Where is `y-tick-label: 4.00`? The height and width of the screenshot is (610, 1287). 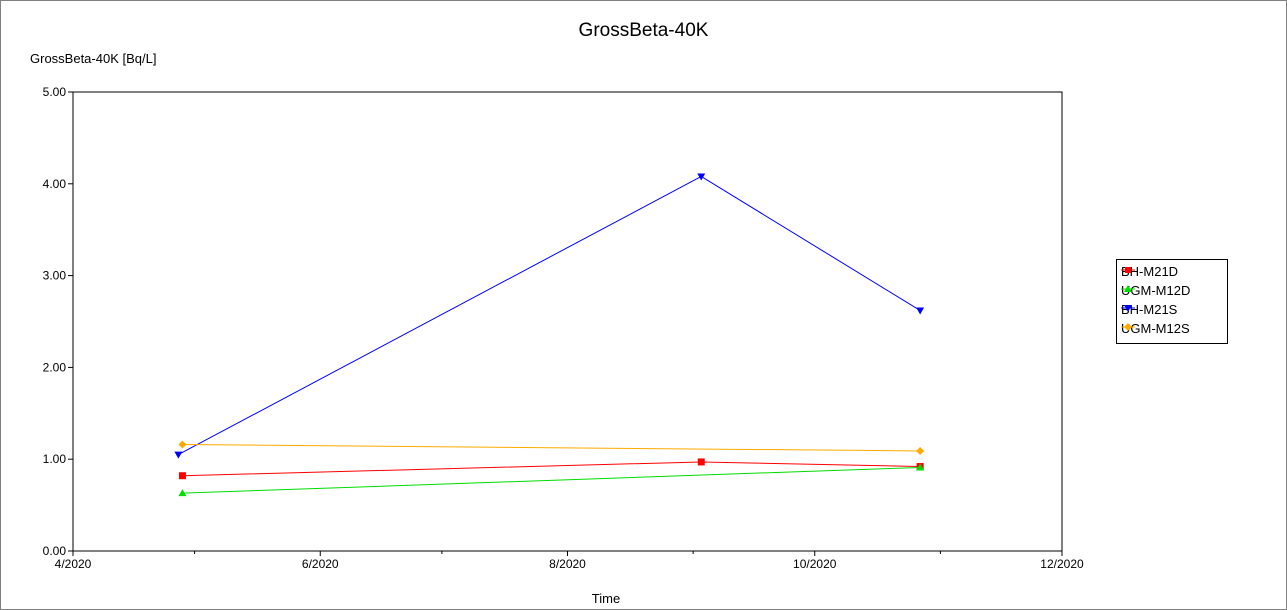 y-tick-label: 4.00 is located at coordinates (55, 184).